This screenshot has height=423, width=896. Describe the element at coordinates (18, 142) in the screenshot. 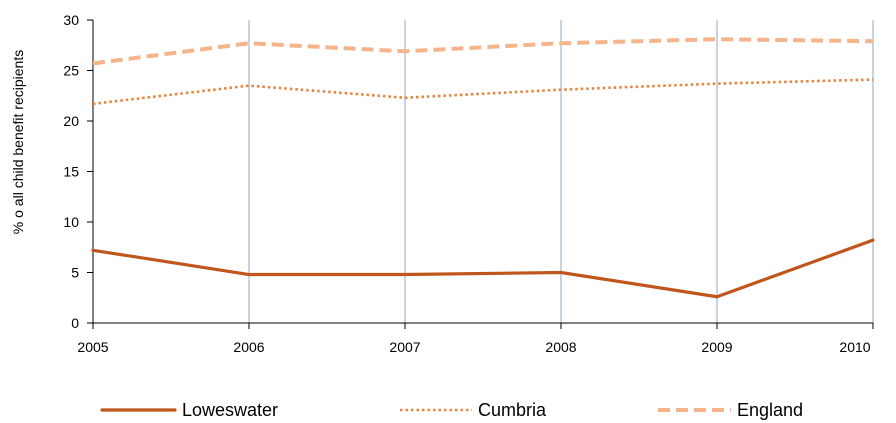

I see `y-axis-title: % o all child benefit recipients` at that location.